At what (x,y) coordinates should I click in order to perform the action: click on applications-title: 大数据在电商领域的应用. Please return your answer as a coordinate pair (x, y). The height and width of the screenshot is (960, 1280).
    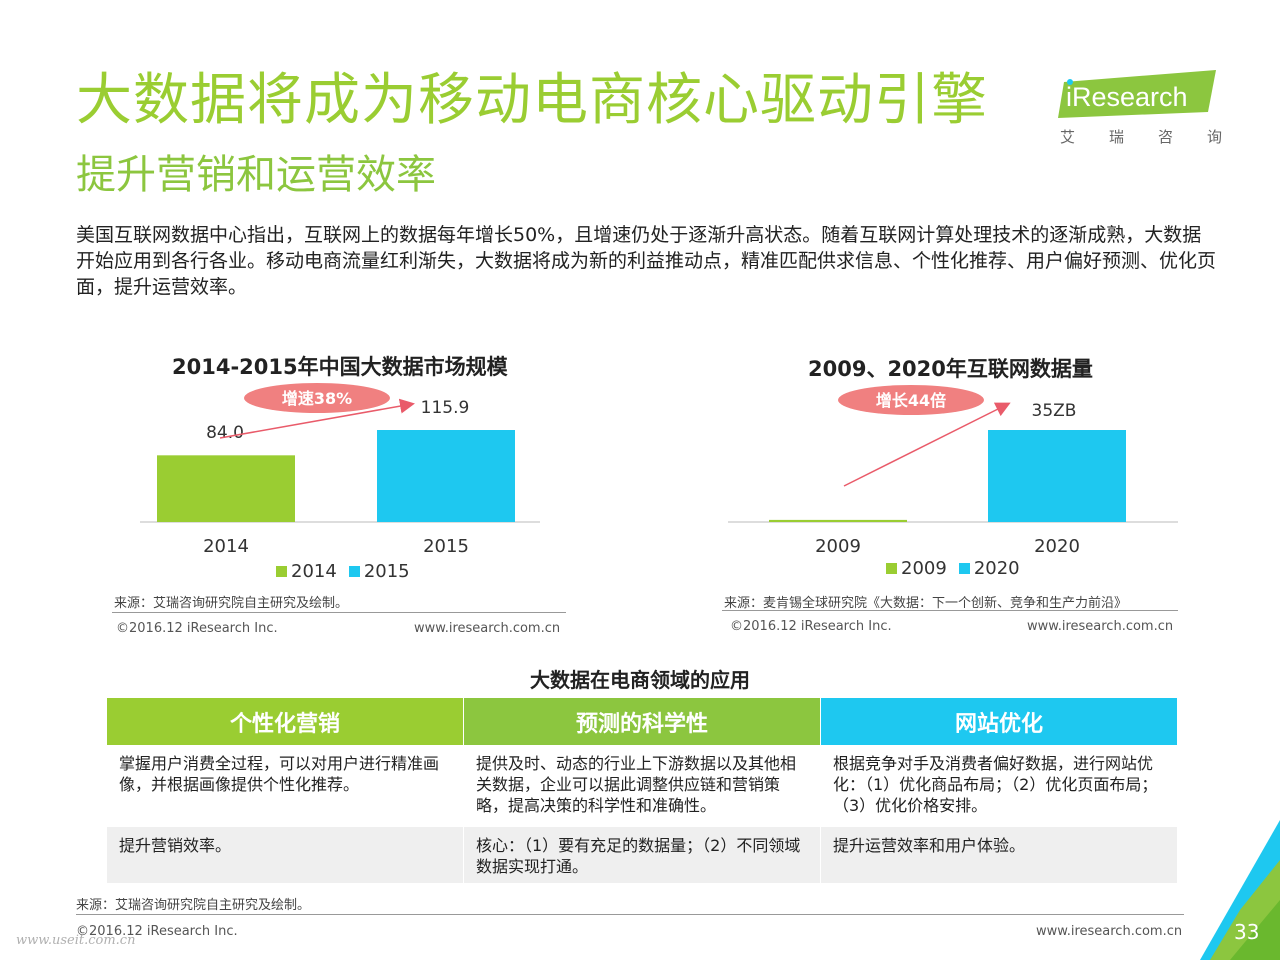
    Looking at the image, I should click on (640, 680).